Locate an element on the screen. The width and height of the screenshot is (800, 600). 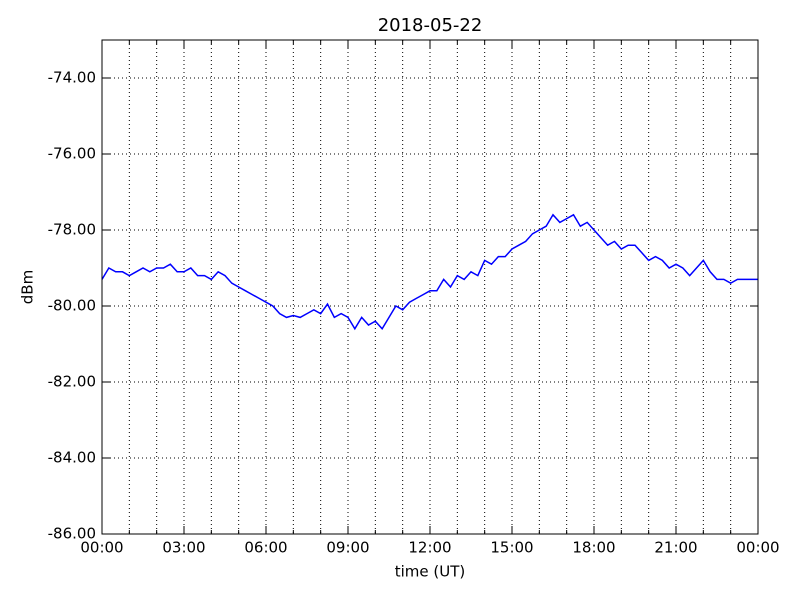
x-tick-label: 09:00 is located at coordinates (347, 548).